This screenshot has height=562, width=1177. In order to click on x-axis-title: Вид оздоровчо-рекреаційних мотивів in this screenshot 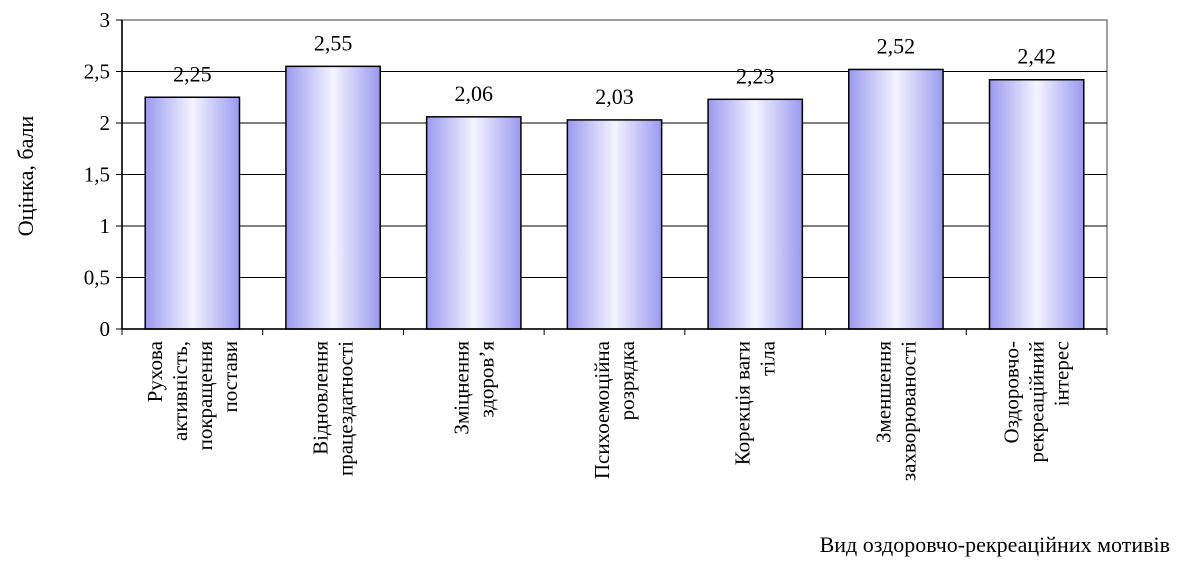, I will do `click(995, 544)`.